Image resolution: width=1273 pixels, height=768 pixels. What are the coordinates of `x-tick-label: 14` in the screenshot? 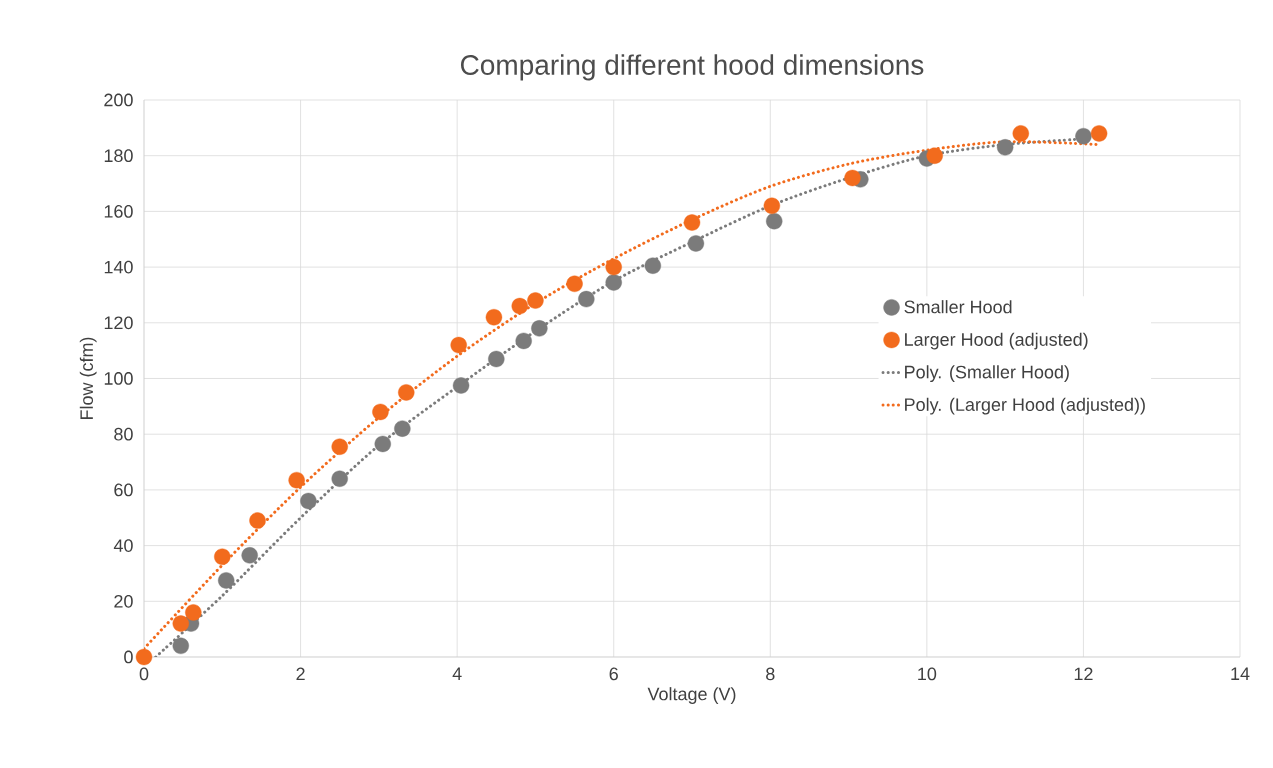 It's located at (1240, 673).